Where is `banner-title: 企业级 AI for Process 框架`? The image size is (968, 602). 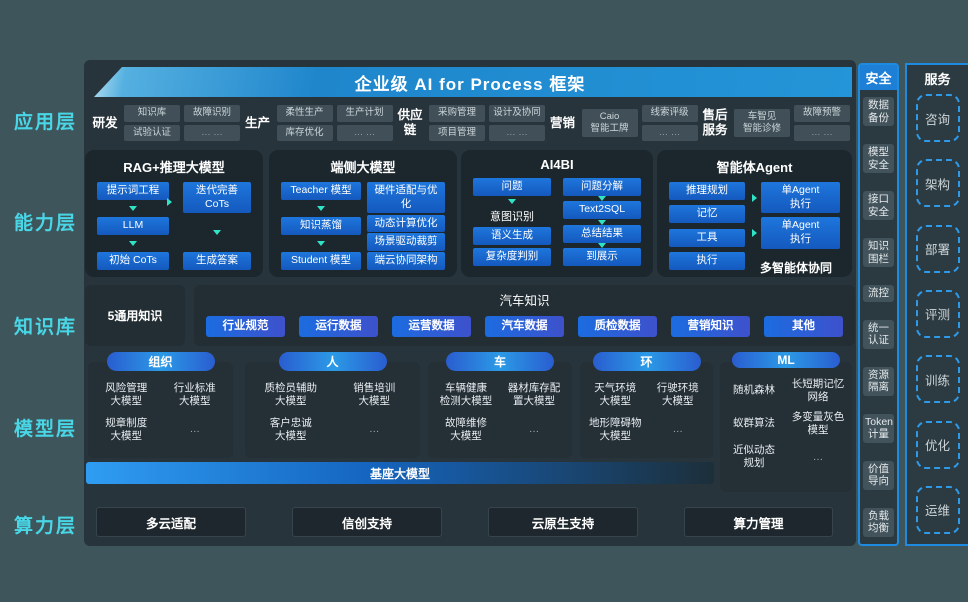
banner-title: 企业级 AI for Process 框架 is located at coordinates (470, 84).